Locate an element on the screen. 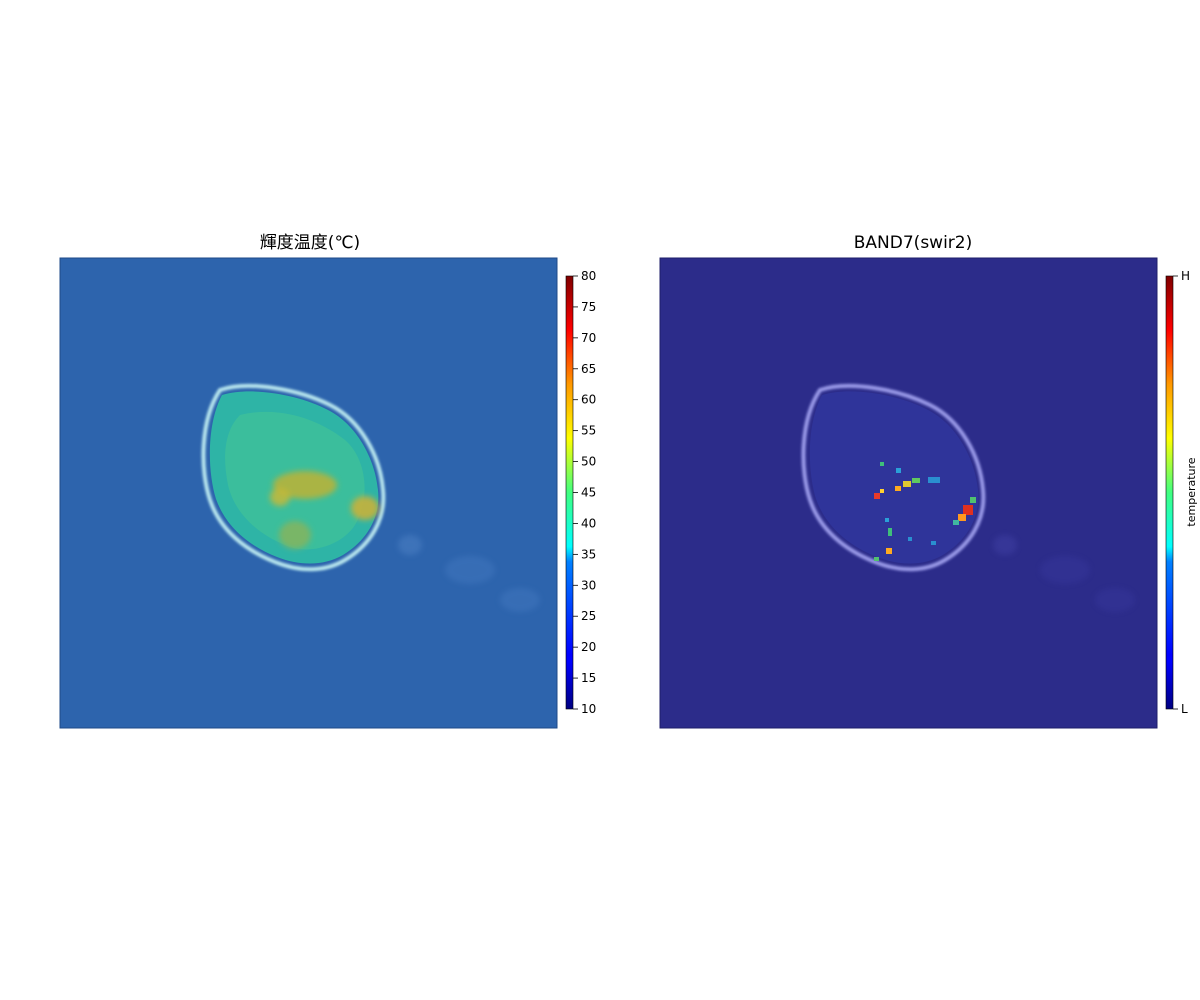 The image size is (1200, 1000). colorbar-label-right: temperature is located at coordinates (1191, 491).